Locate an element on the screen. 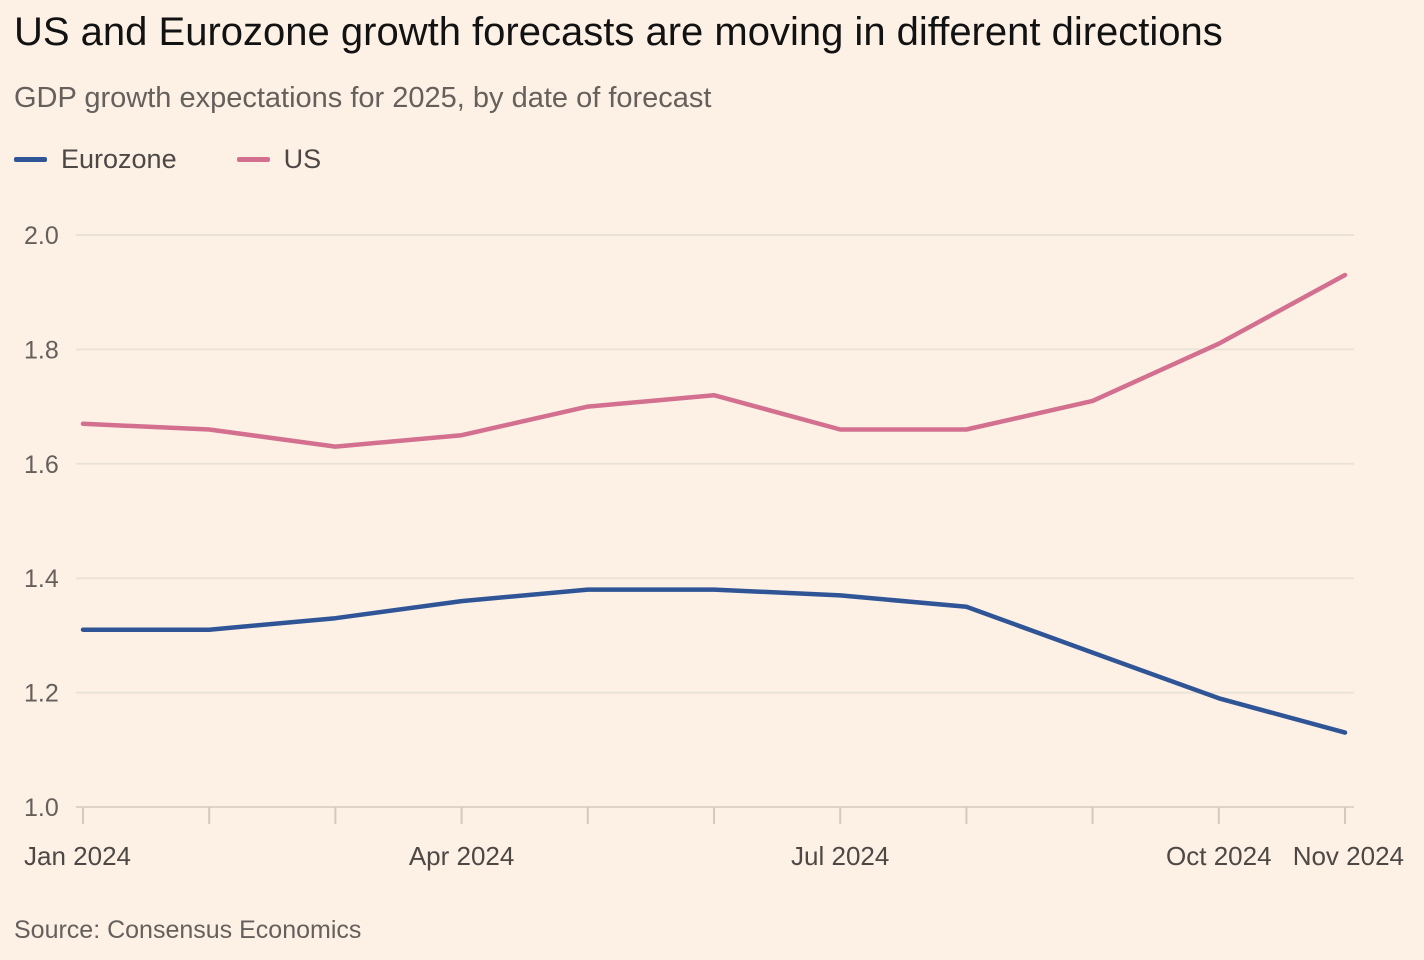 This screenshot has height=960, width=1424. x-tick-label-nov-2024: Nov 2024 is located at coordinates (1348, 856).